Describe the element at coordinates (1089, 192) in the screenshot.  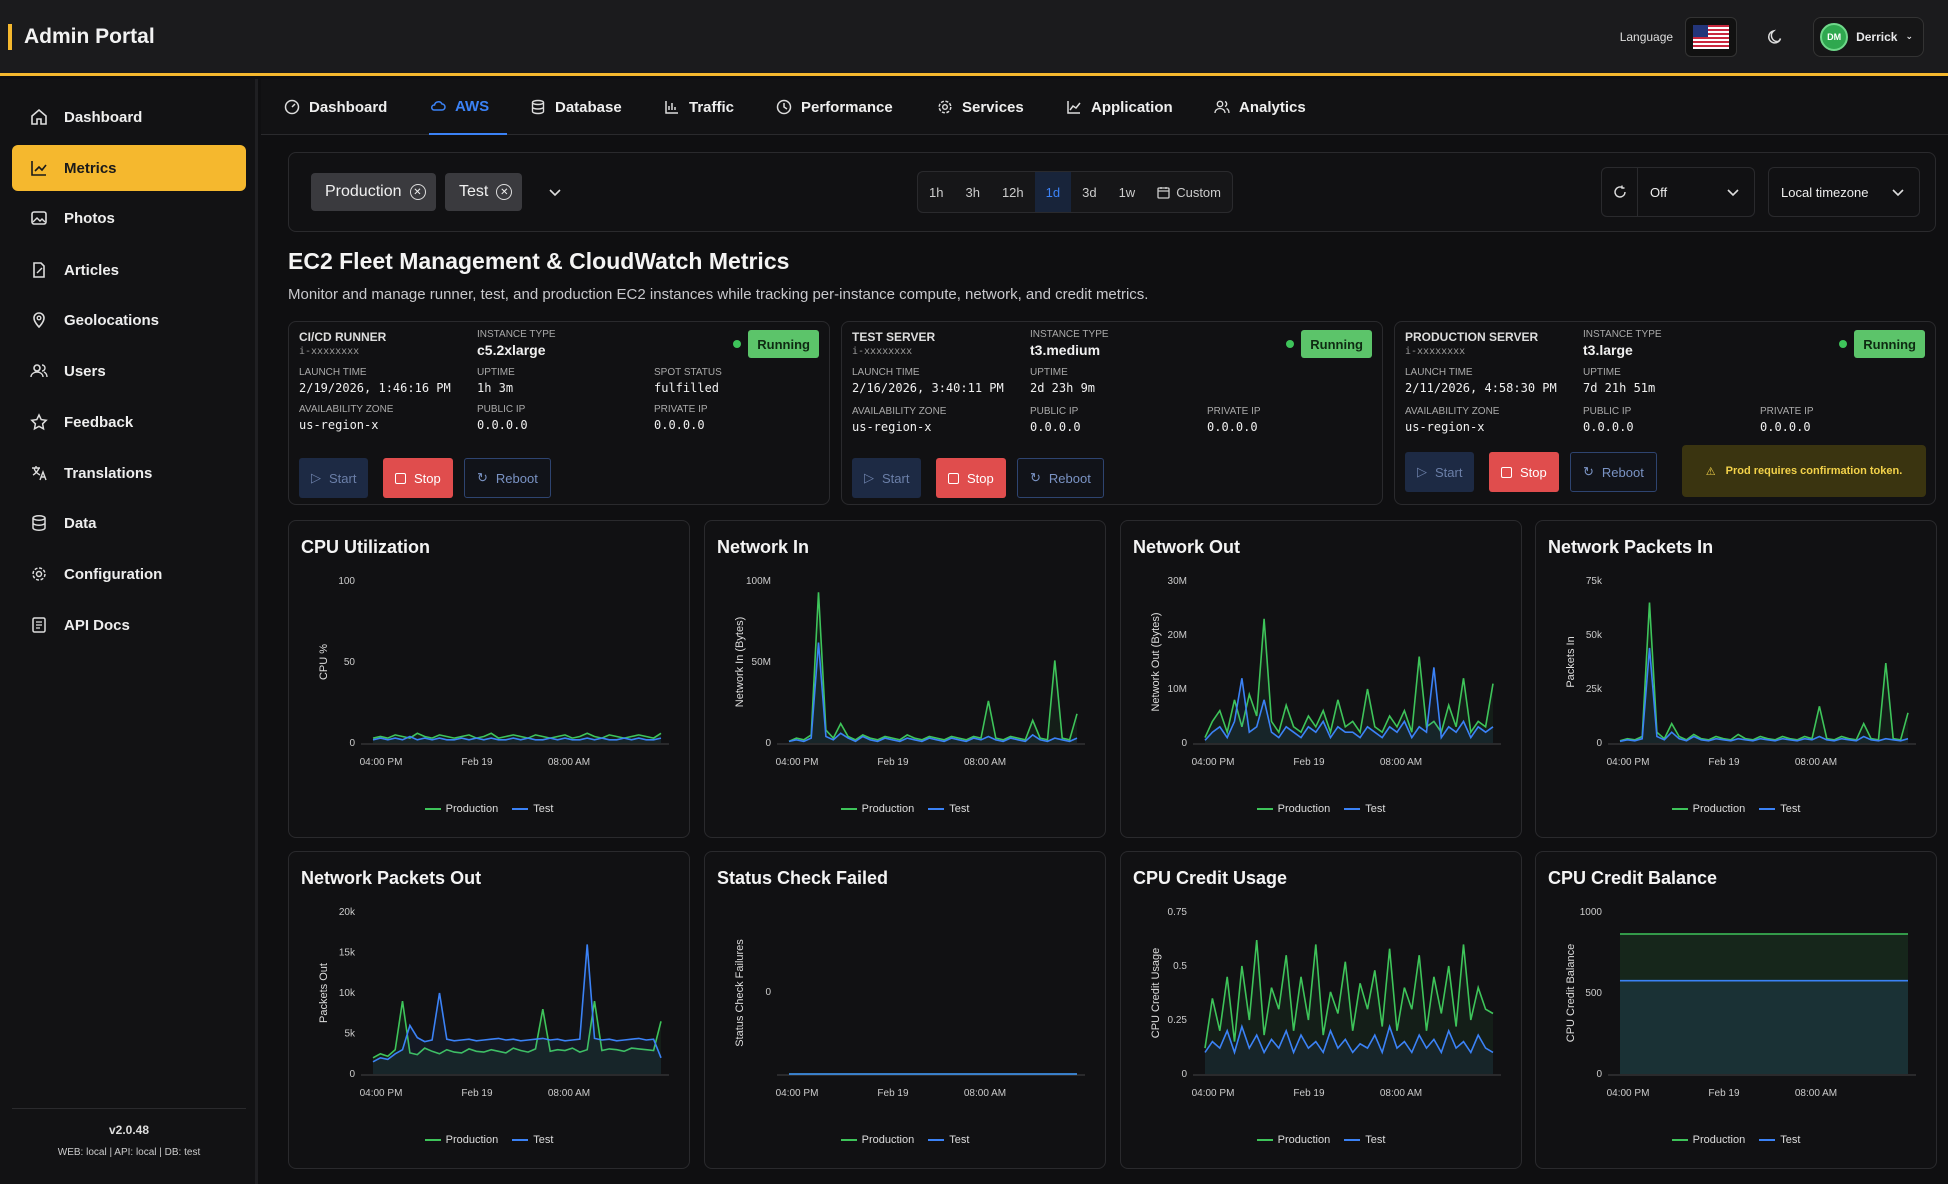
I see `range-3d: 3d` at that location.